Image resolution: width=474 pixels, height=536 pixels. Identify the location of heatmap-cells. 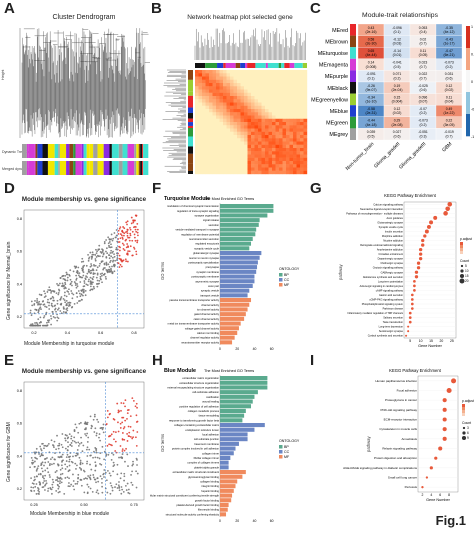
(251, 122).